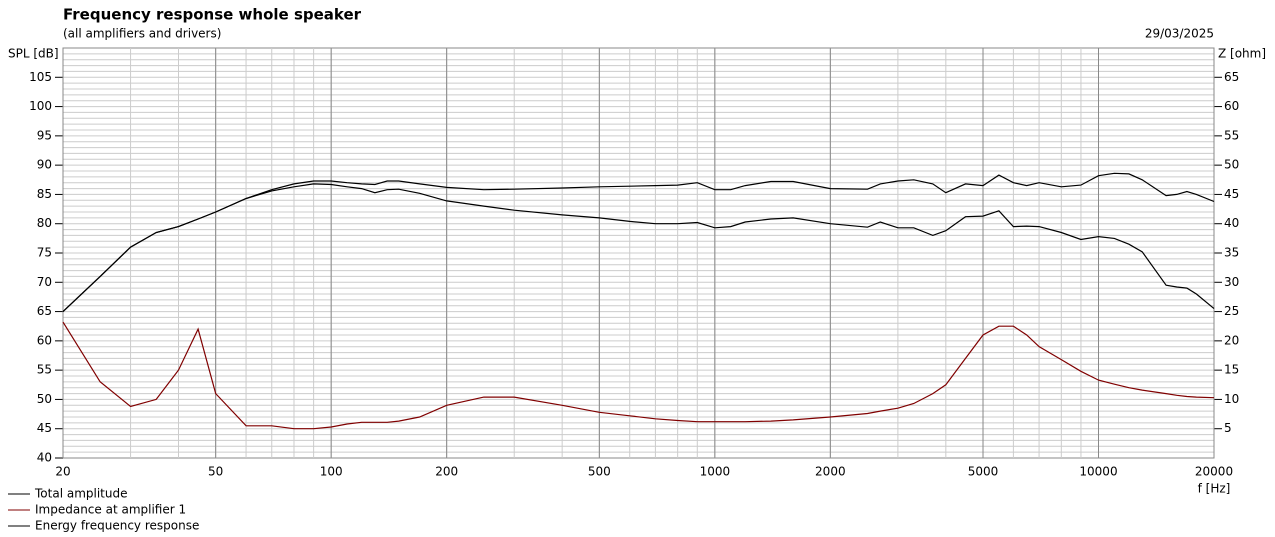 The width and height of the screenshot is (1275, 537). What do you see at coordinates (446, 472) in the screenshot?
I see `x-tick-label: 200` at bounding box center [446, 472].